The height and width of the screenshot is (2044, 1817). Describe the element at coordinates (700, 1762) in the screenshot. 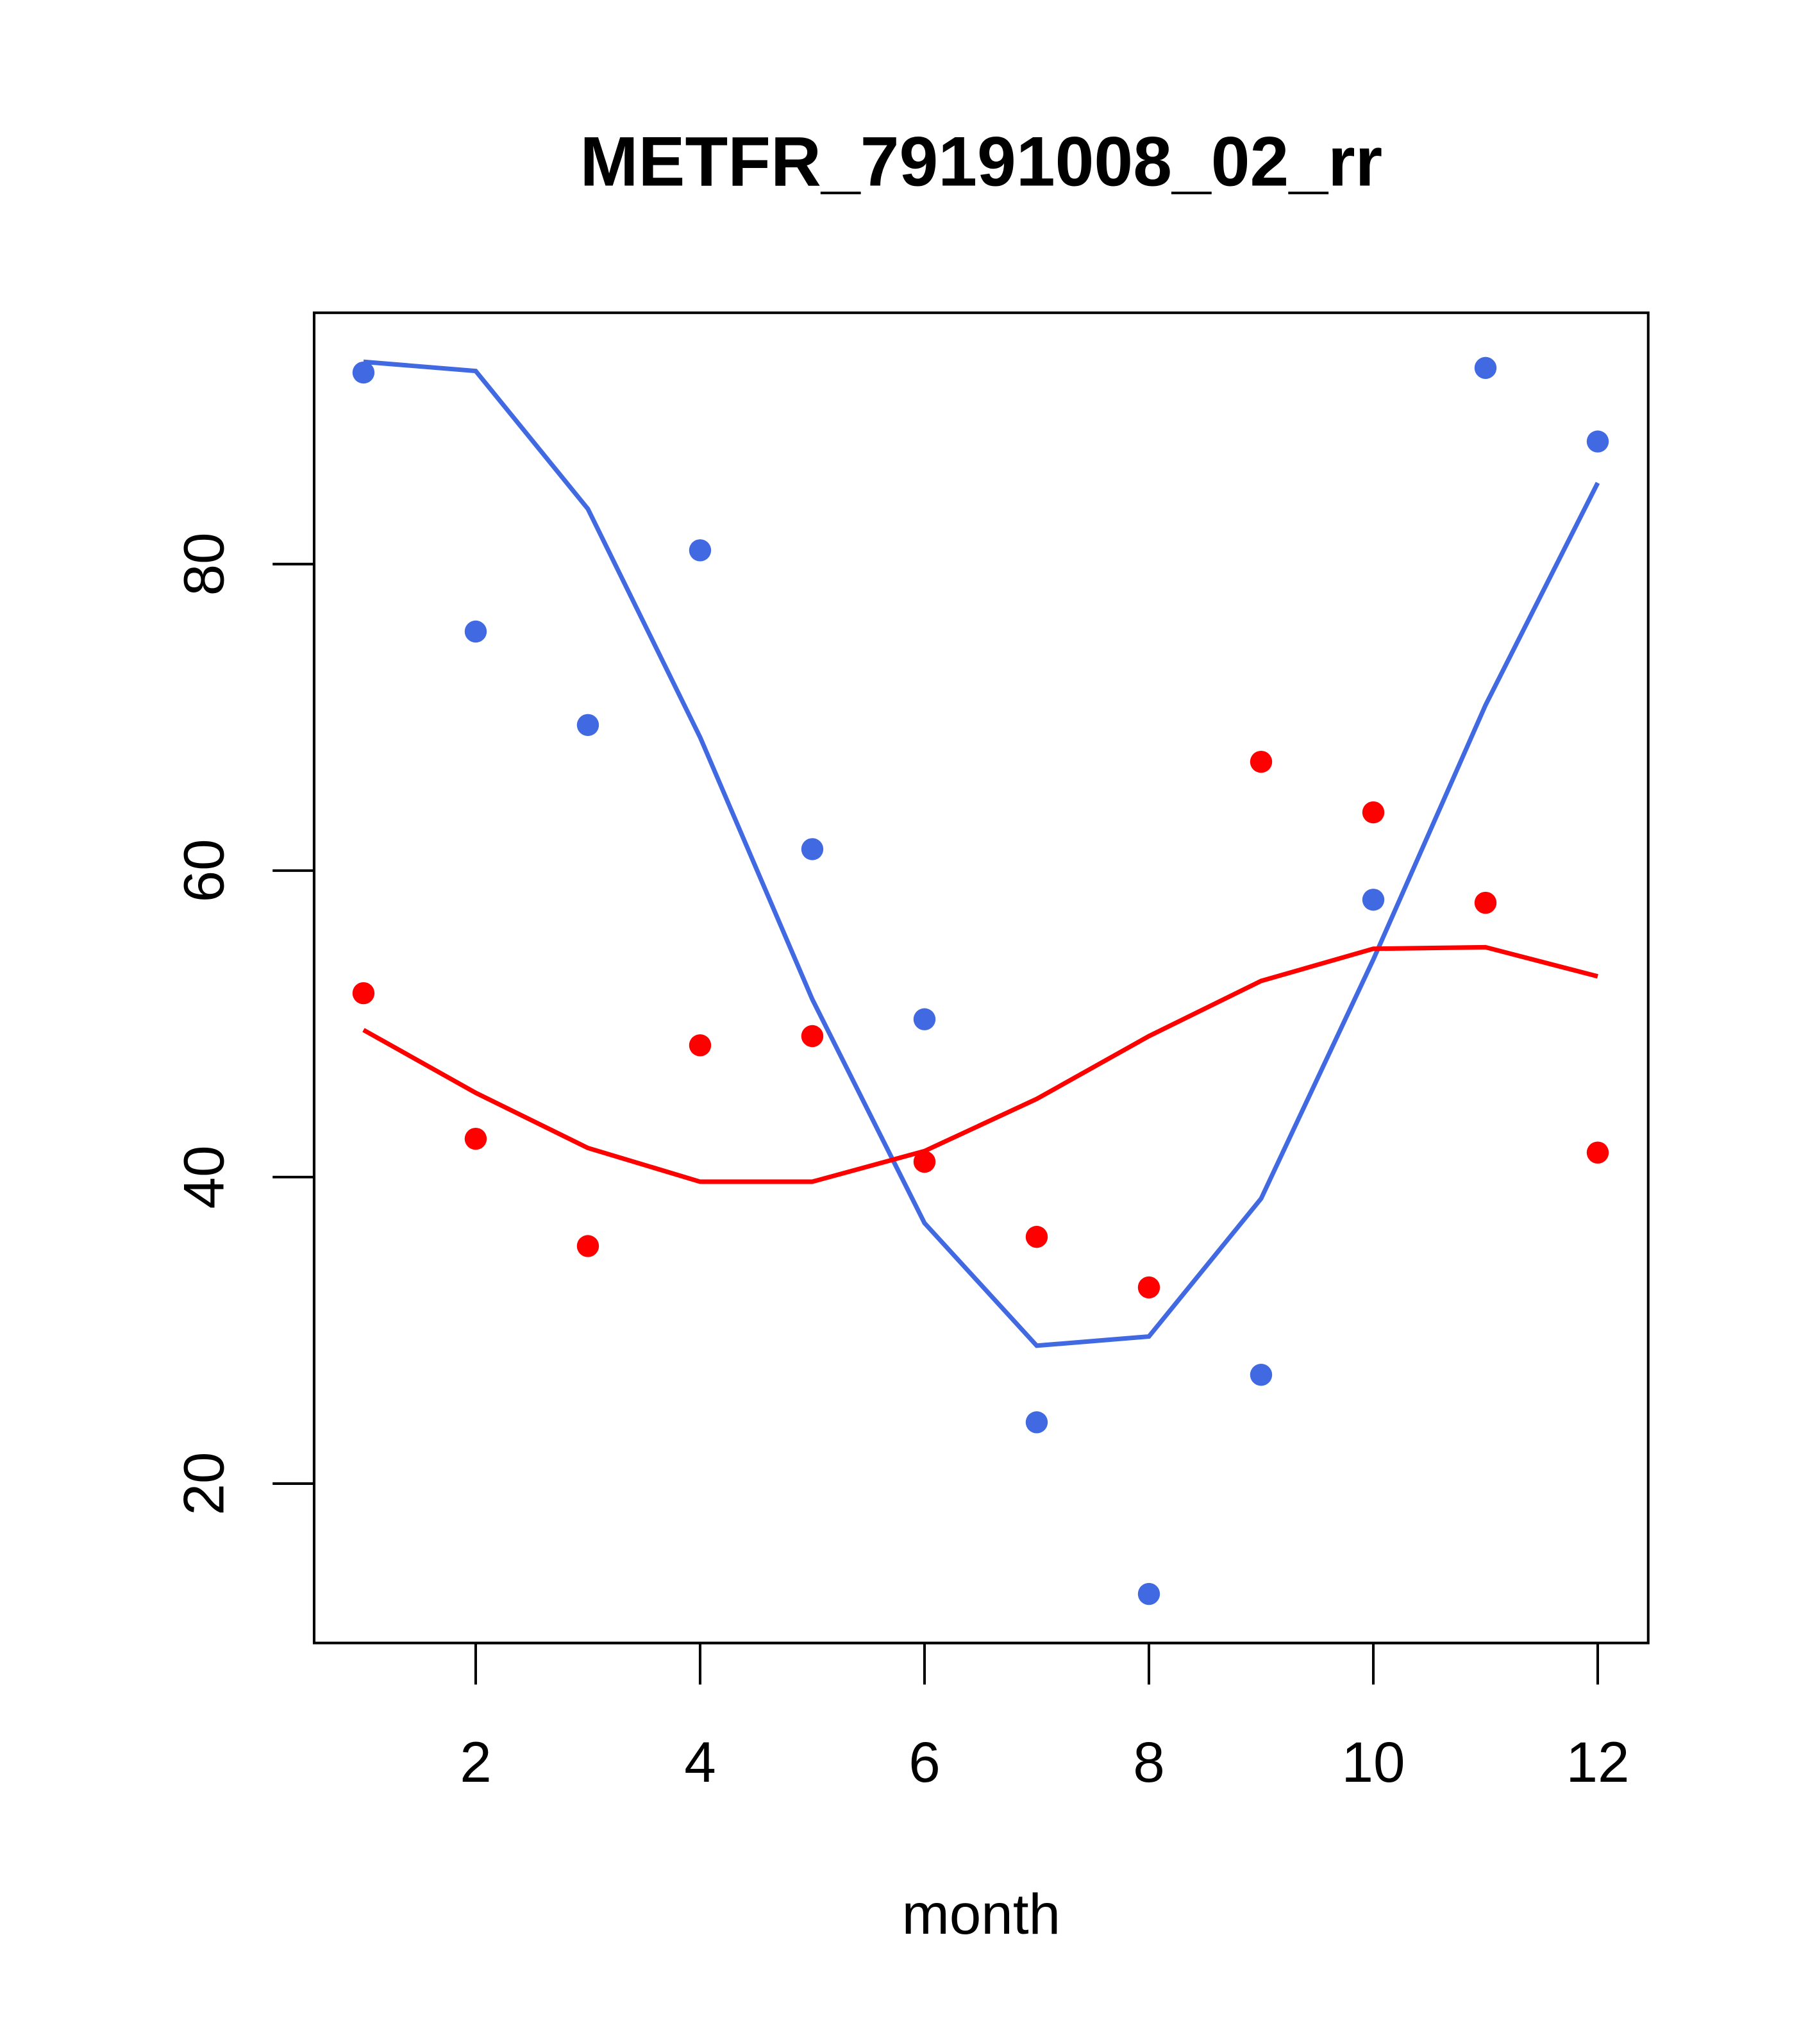

I see `x-tick-label: 4` at that location.